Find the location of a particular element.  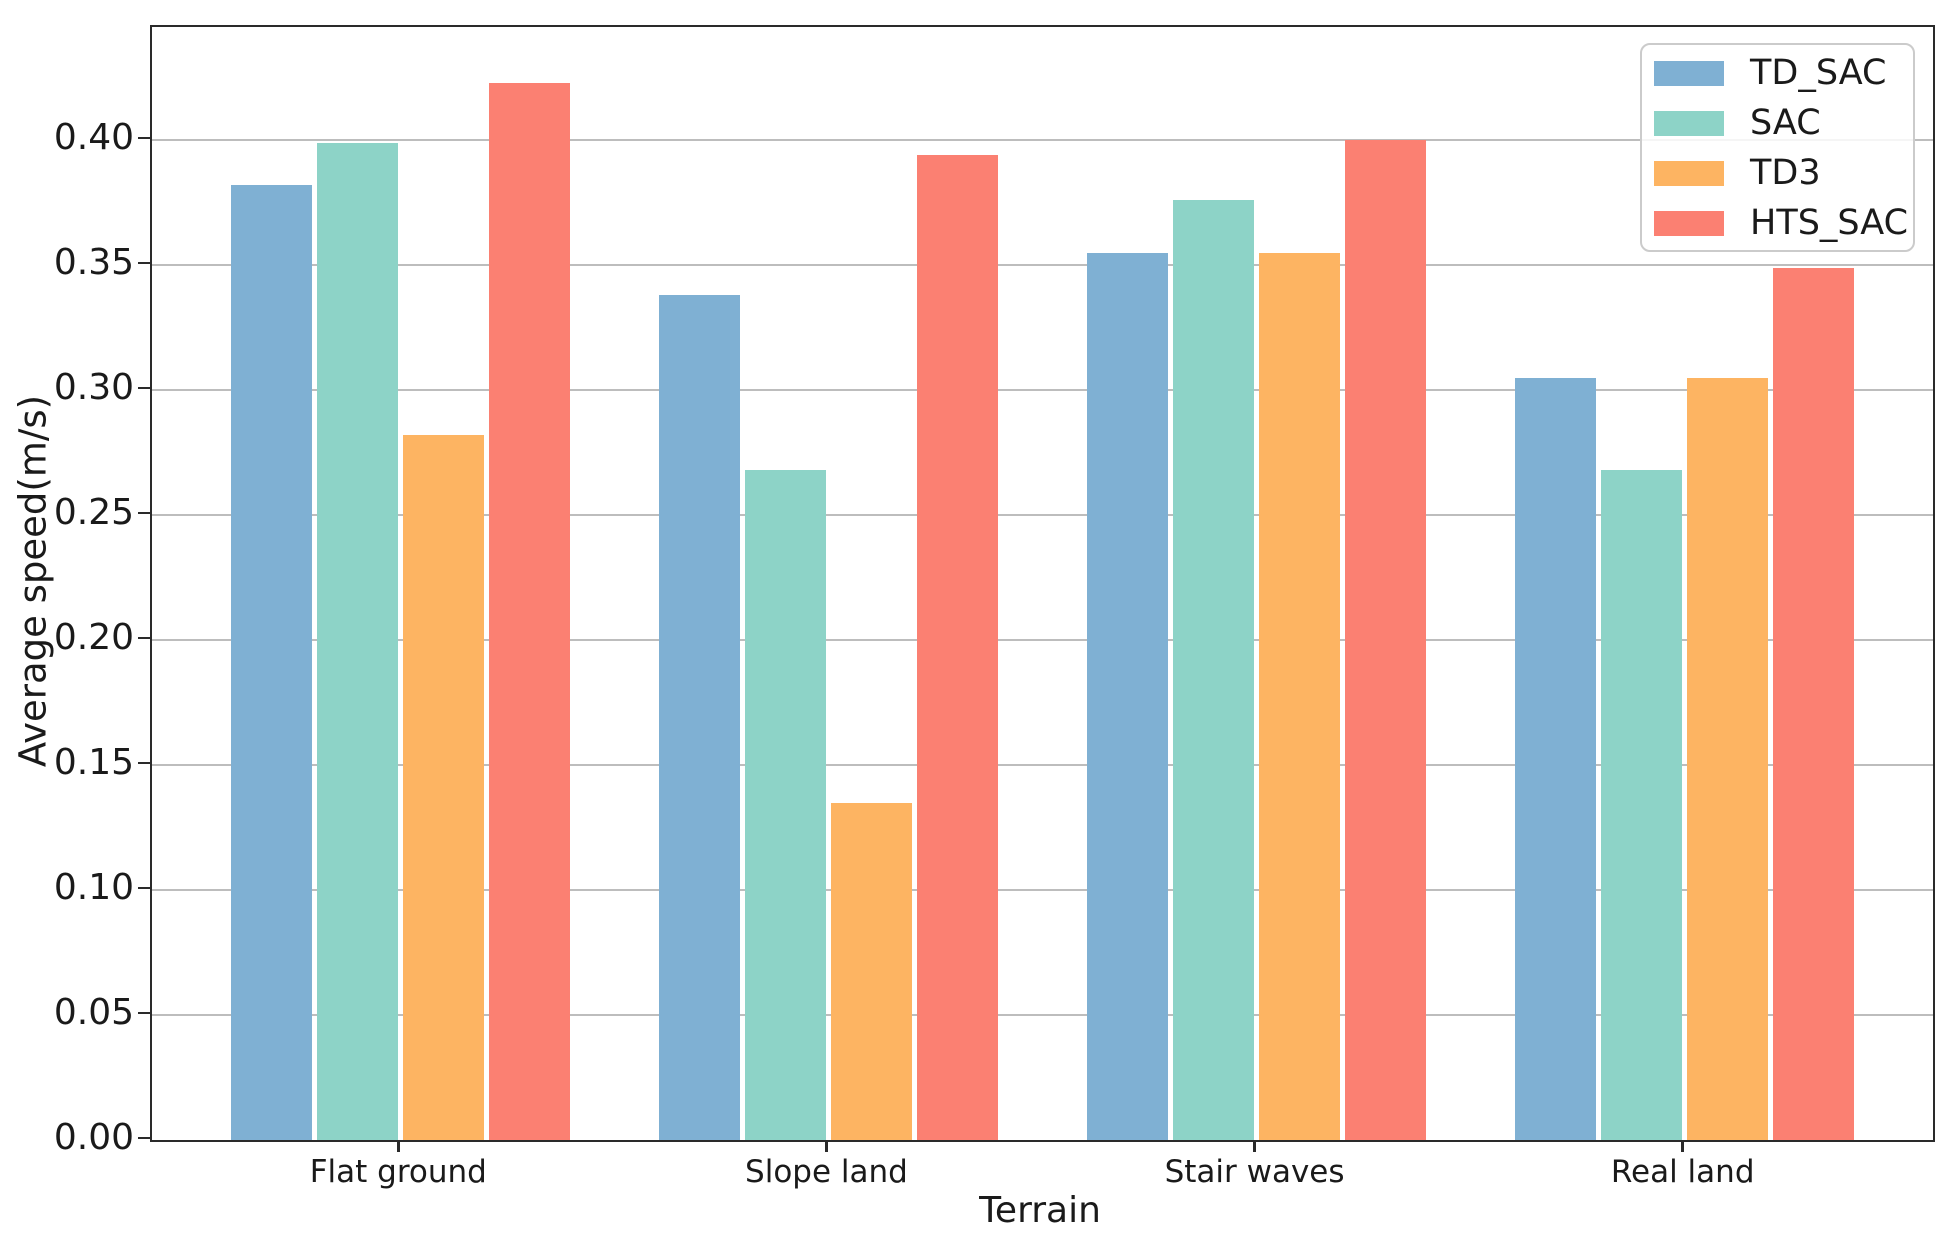

bar-hts-sac-real-land is located at coordinates (1814, 703).